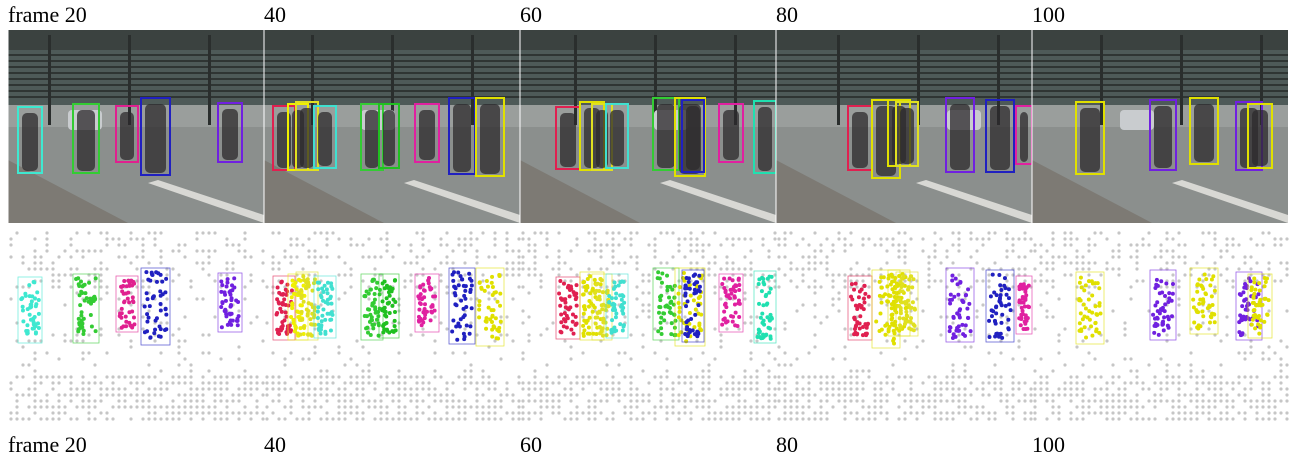 This screenshot has height=460, width=1298. Describe the element at coordinates (325, 137) in the screenshot. I see `bounding-box` at that location.